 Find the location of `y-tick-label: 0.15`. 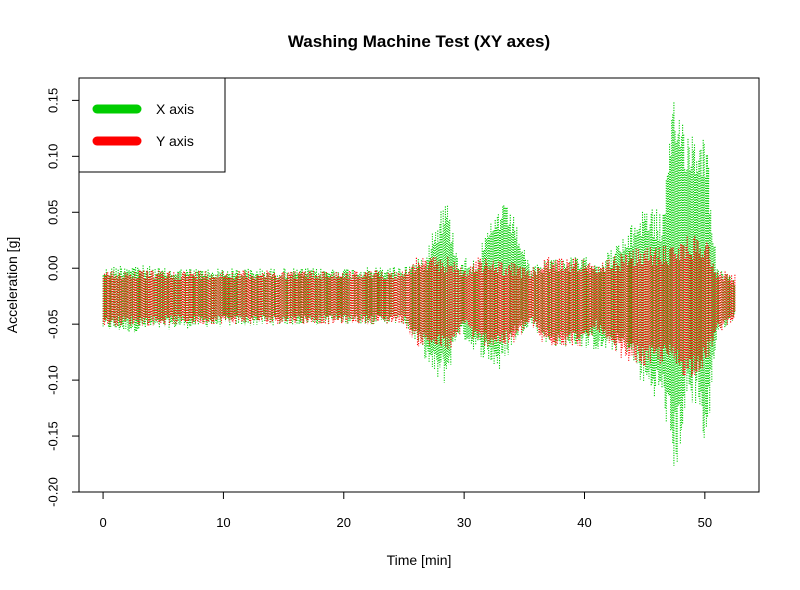

y-tick-label: 0.15 is located at coordinates (53, 100).